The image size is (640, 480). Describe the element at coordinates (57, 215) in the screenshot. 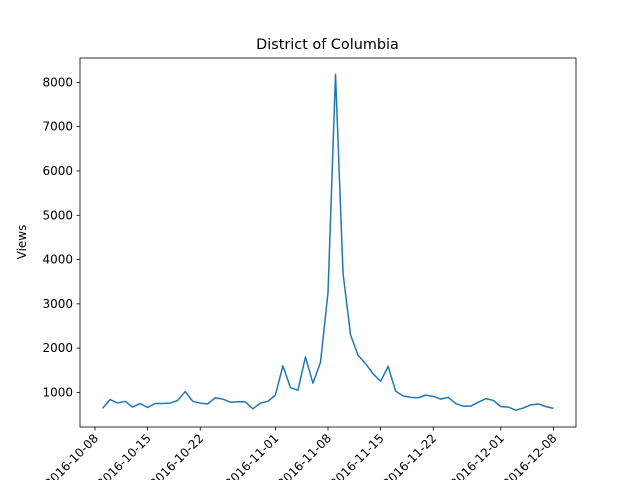

I see `y-tick-label: 5000` at that location.